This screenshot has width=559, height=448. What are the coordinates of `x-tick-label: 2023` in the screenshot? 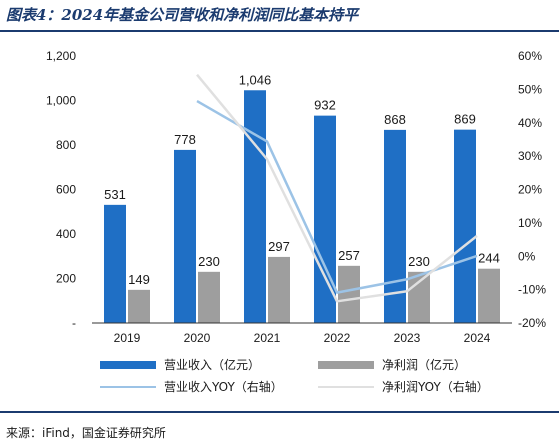 It's located at (407, 338).